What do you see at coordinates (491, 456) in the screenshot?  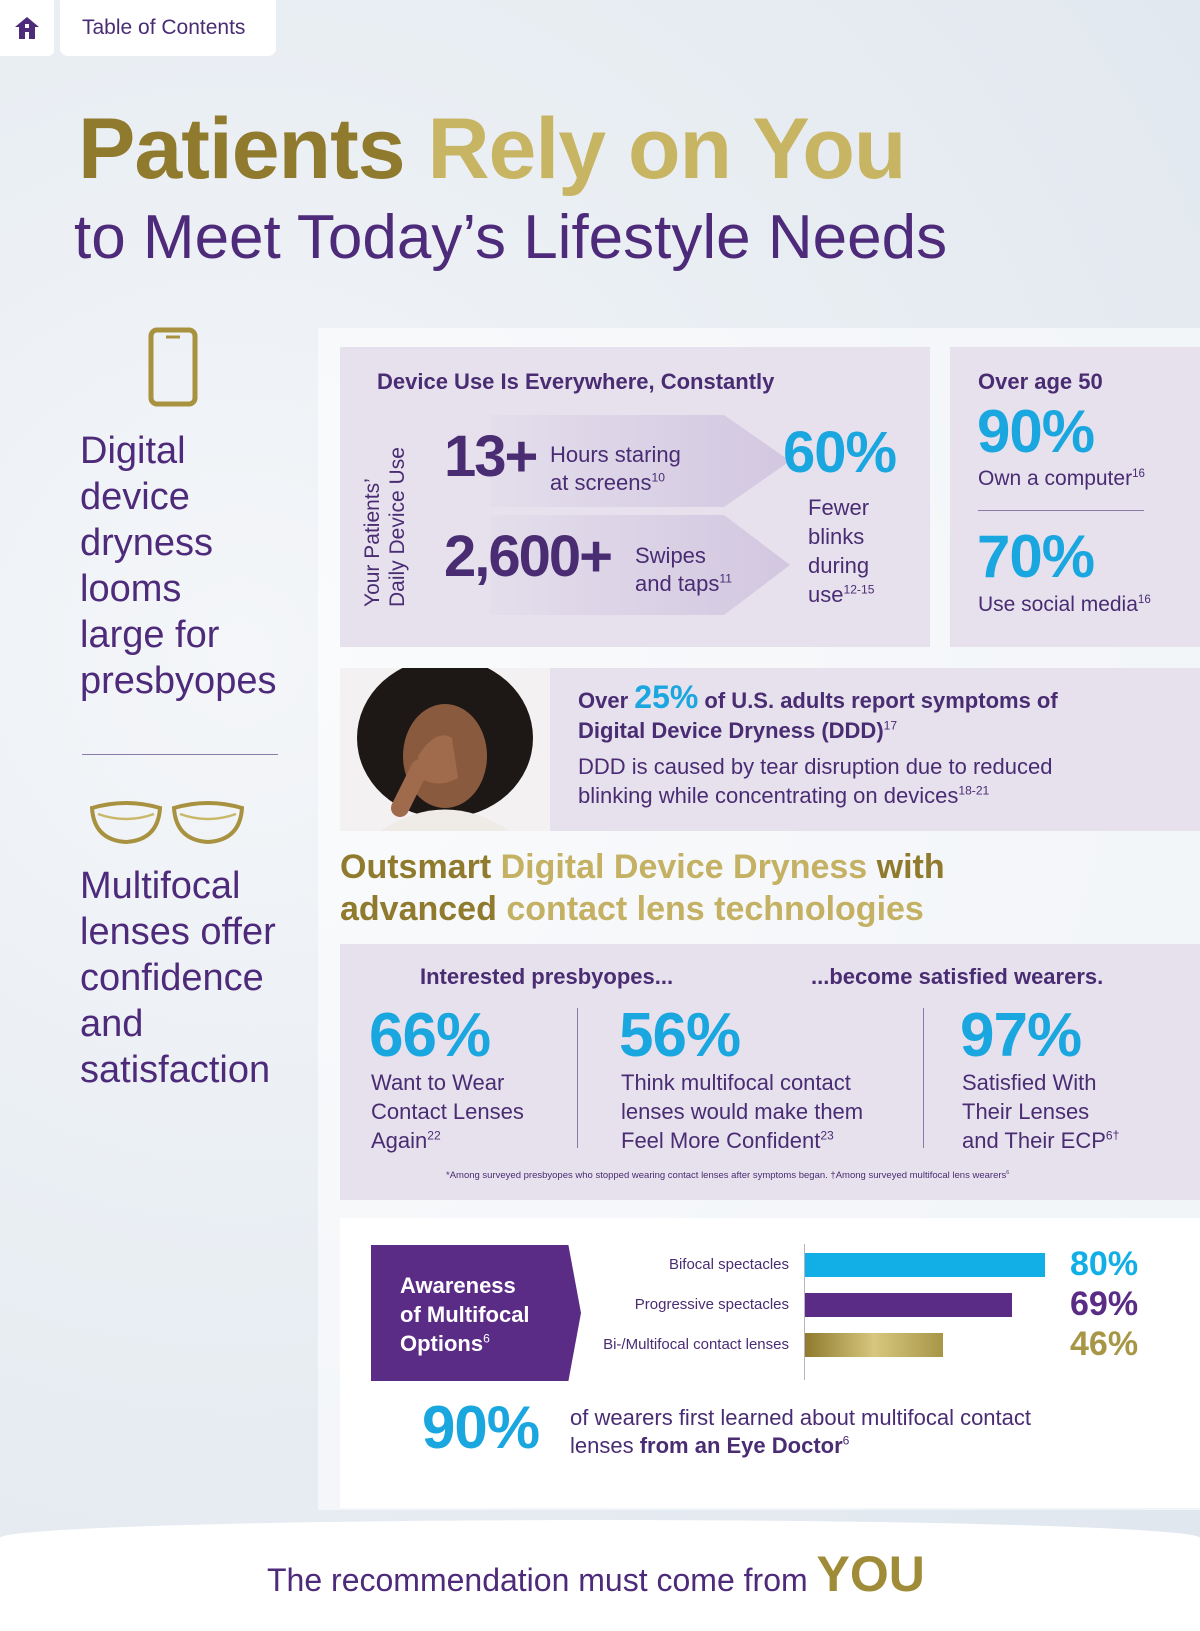 I see `hours-value: 13+` at bounding box center [491, 456].